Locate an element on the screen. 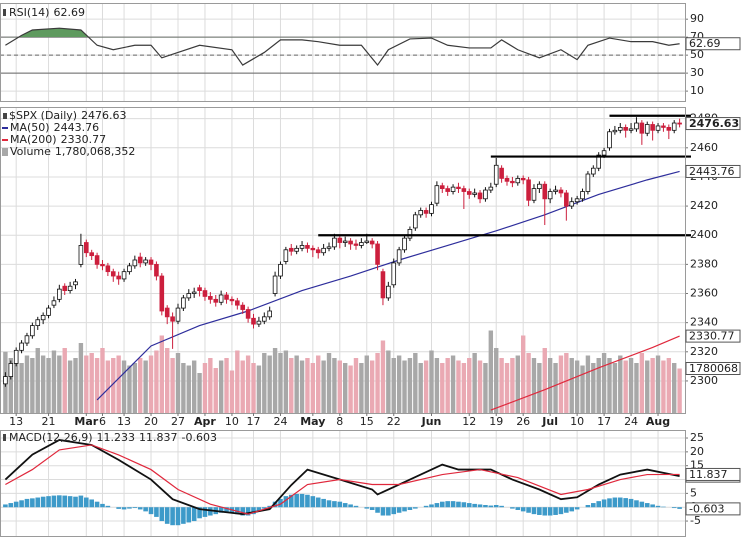 This screenshot has width=742, height=537. price-last-value-box is located at coordinates (713, 124).